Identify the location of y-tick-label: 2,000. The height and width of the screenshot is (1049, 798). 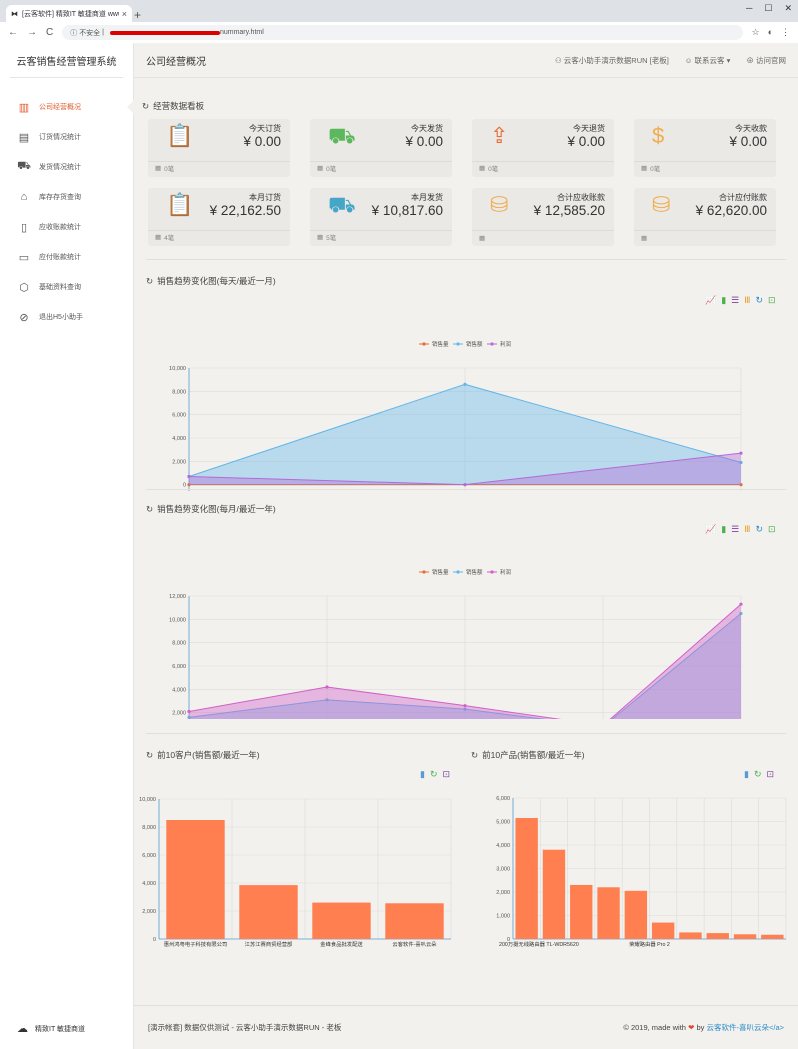
(179, 714).